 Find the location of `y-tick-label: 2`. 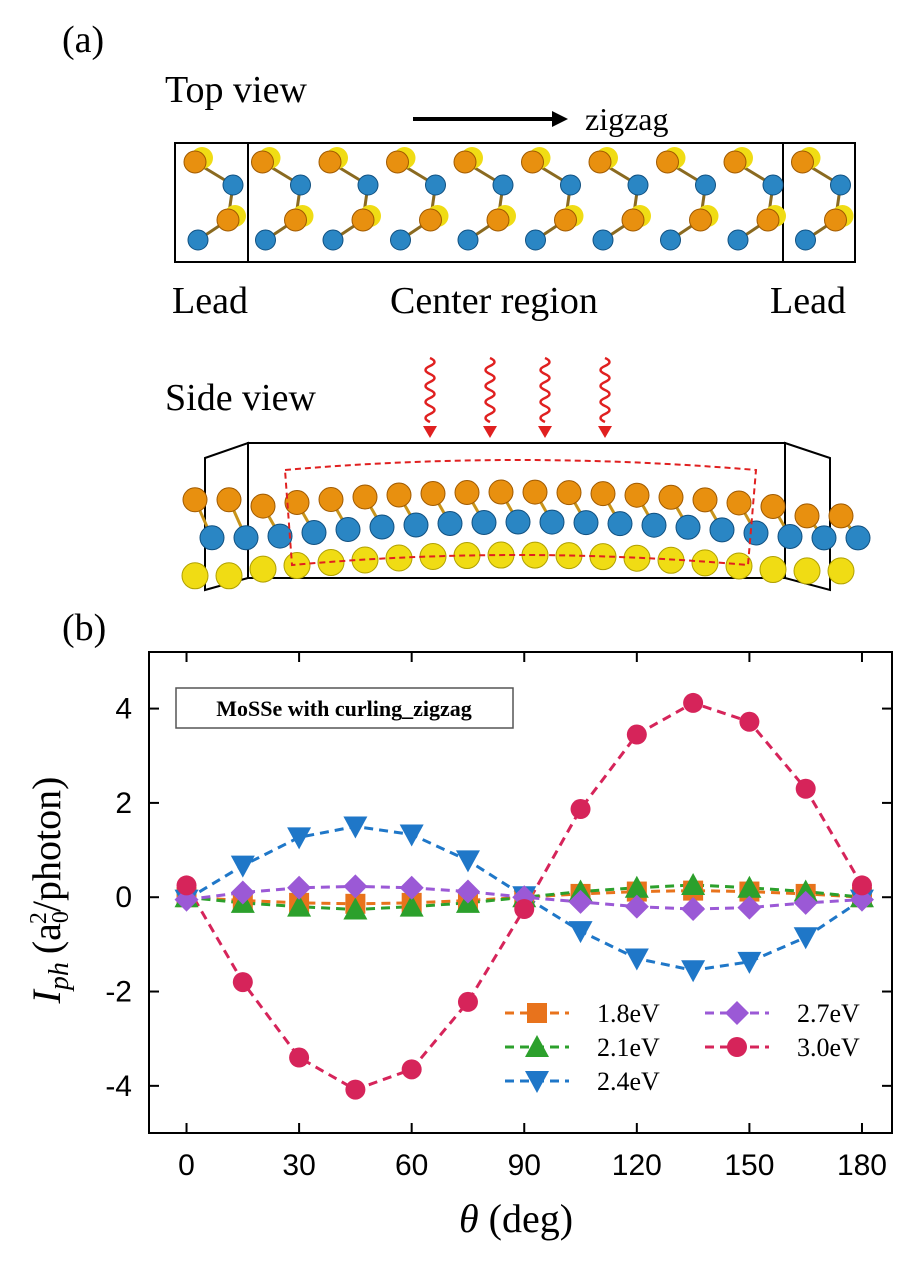

y-tick-label: 2 is located at coordinates (123, 803).